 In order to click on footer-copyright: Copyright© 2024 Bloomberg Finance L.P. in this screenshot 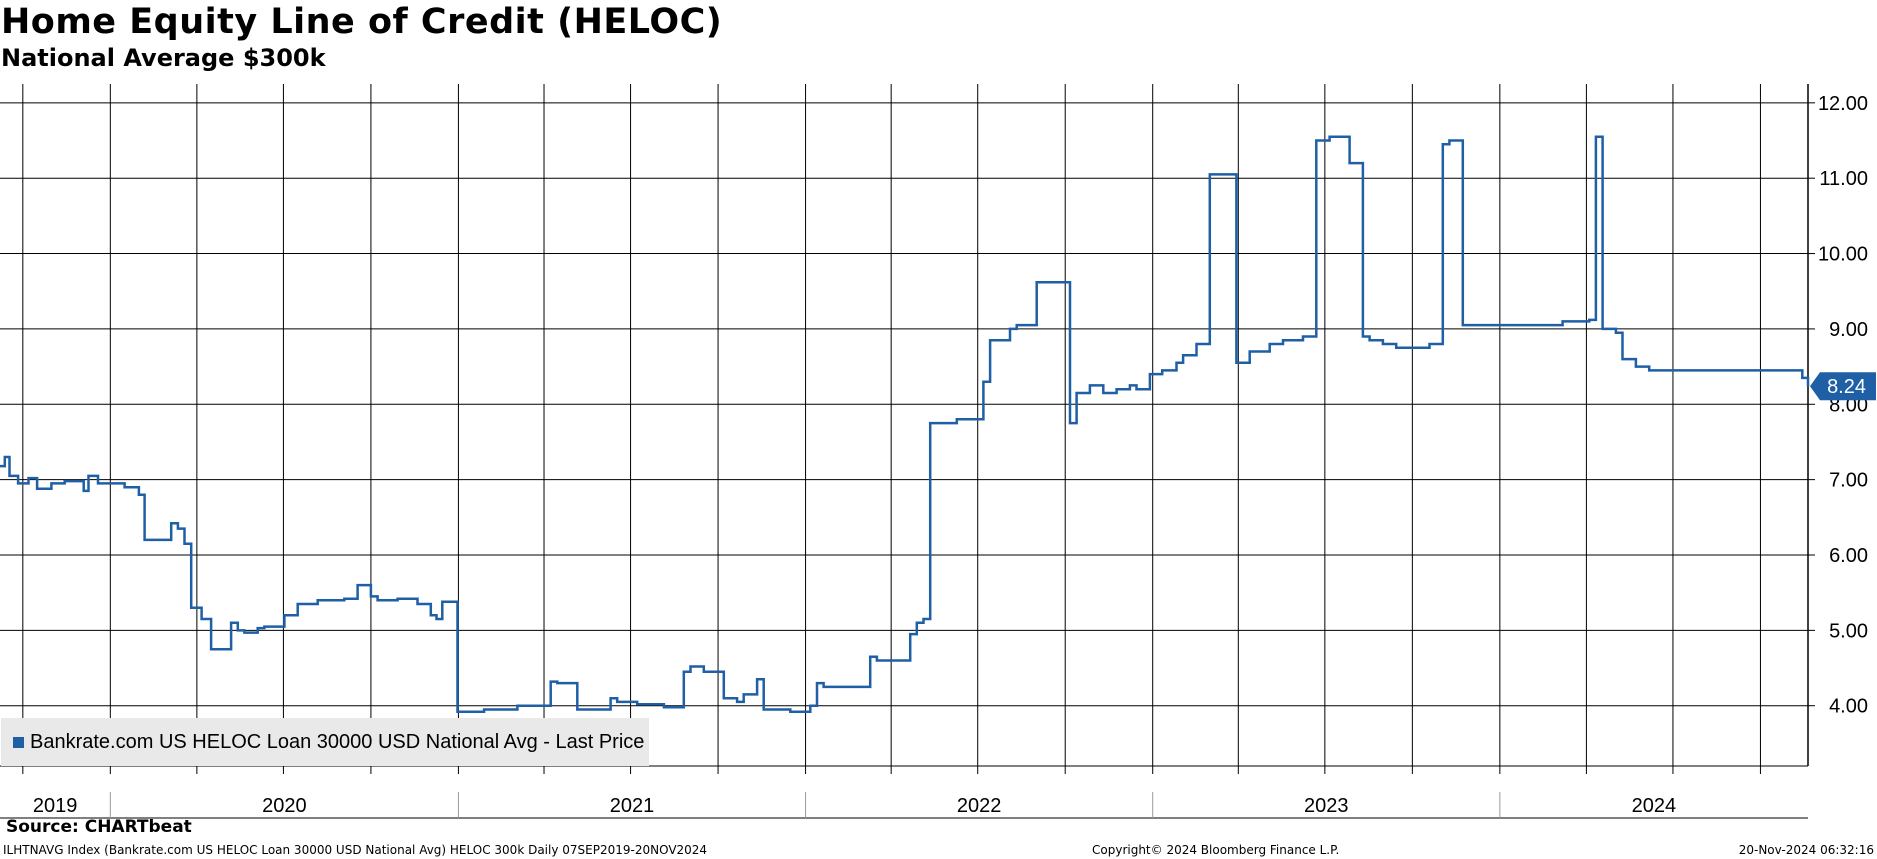, I will do `click(1216, 850)`.